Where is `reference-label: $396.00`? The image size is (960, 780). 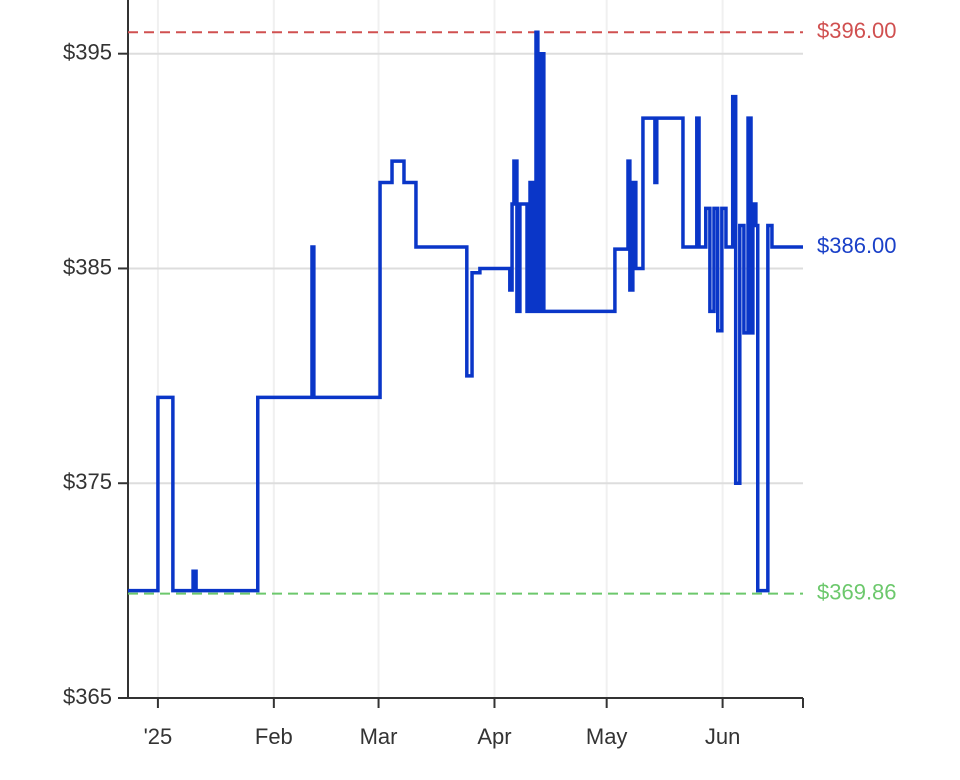 reference-label: $396.00 is located at coordinates (857, 30).